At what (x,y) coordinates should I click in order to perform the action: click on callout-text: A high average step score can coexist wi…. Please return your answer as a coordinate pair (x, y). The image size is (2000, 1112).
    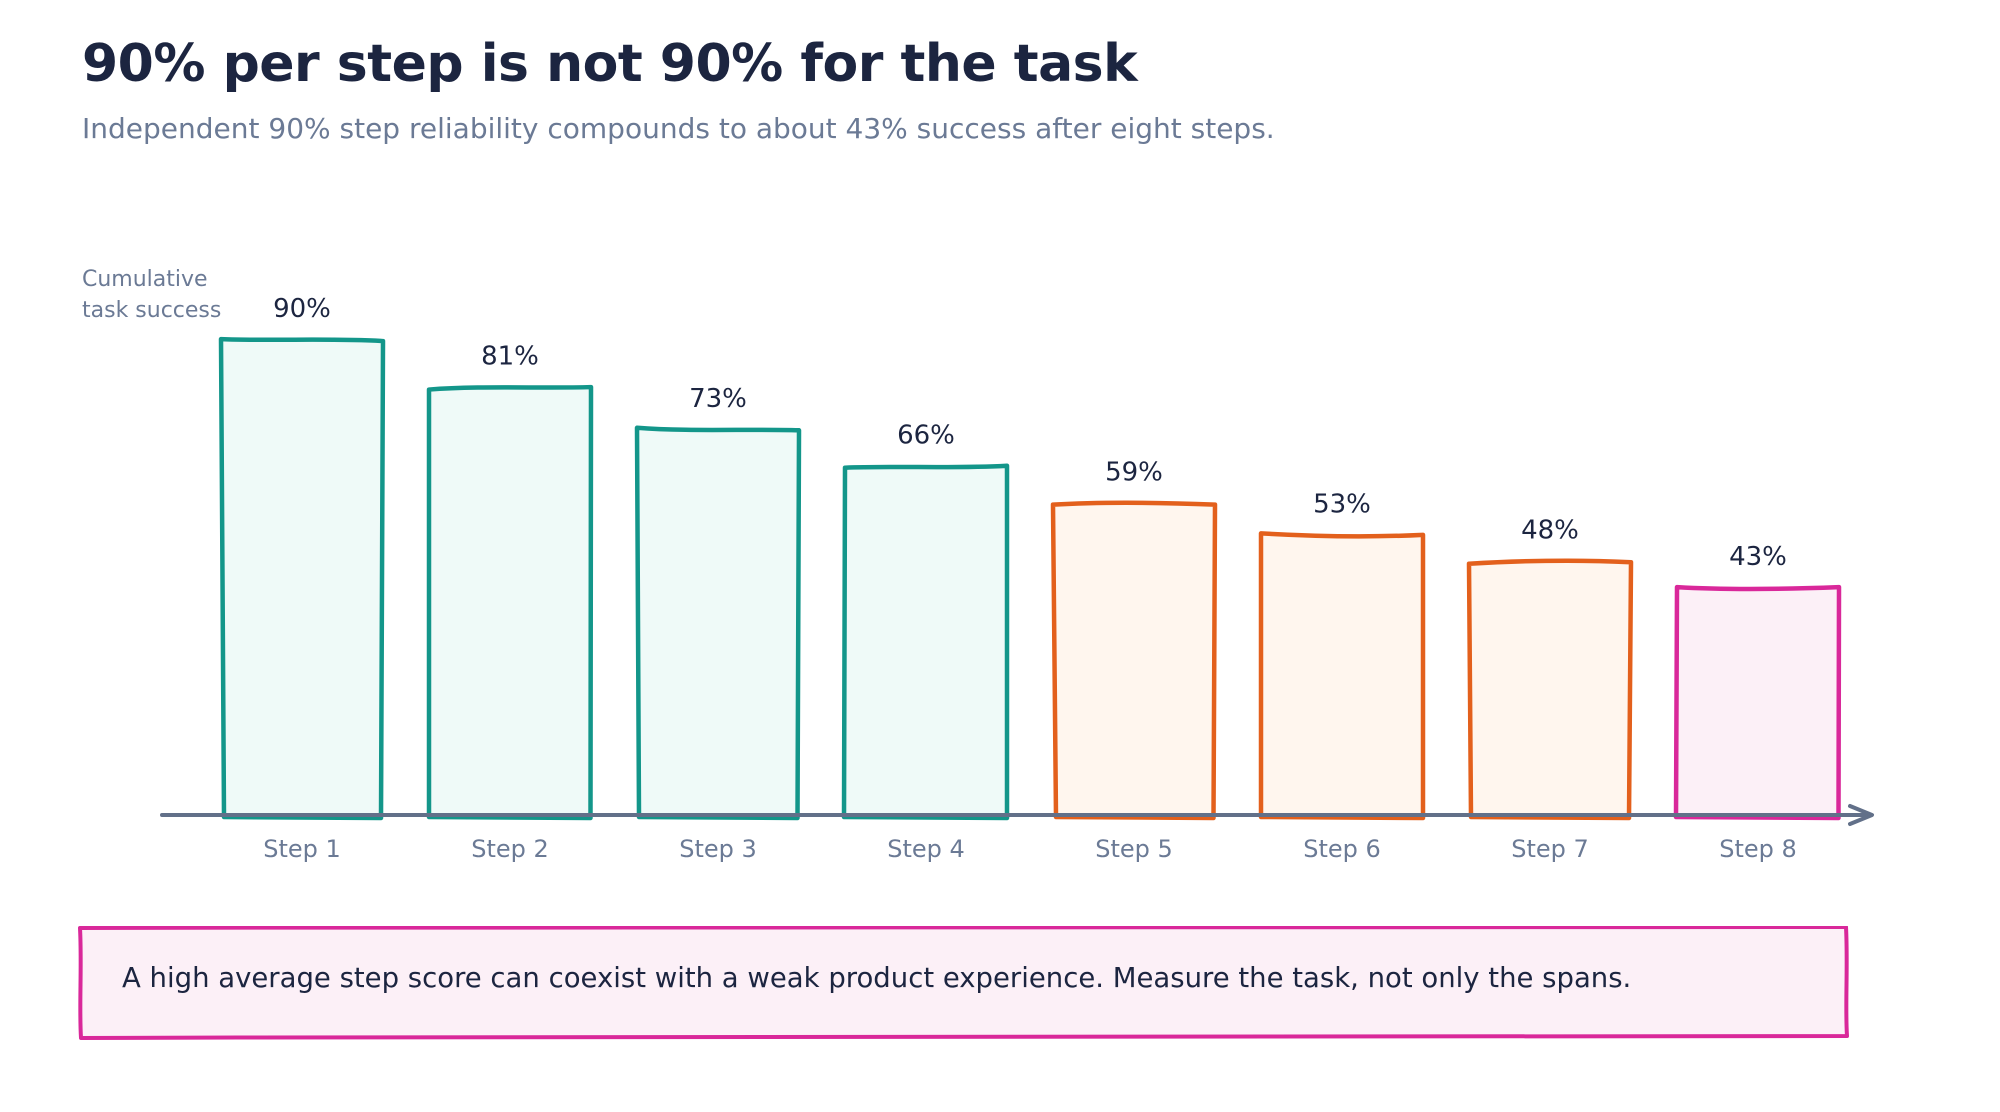
    Looking at the image, I should click on (877, 978).